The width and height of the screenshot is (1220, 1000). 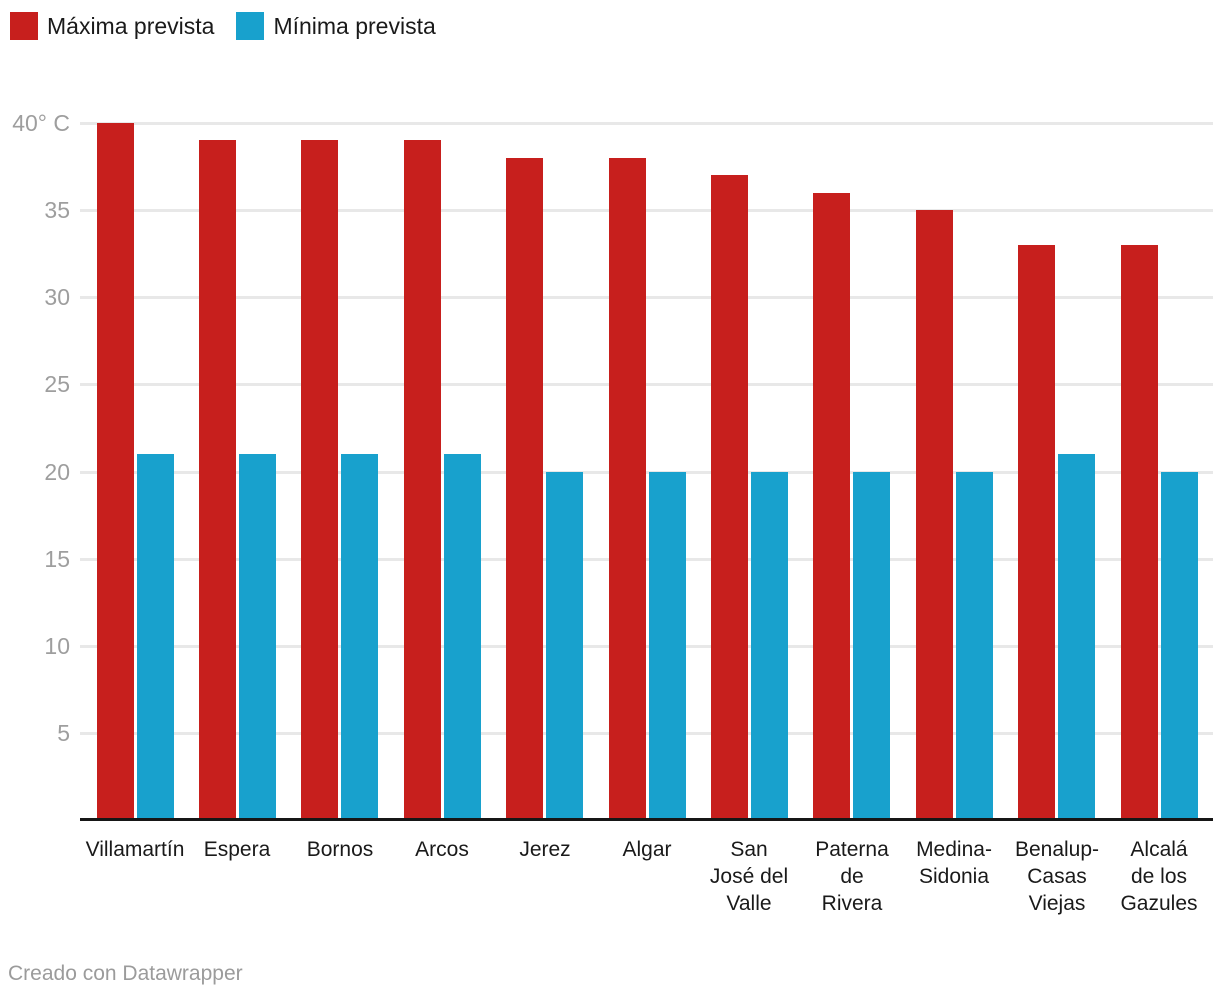 What do you see at coordinates (63, 733) in the screenshot?
I see `y-axis-tick-label-5: 5` at bounding box center [63, 733].